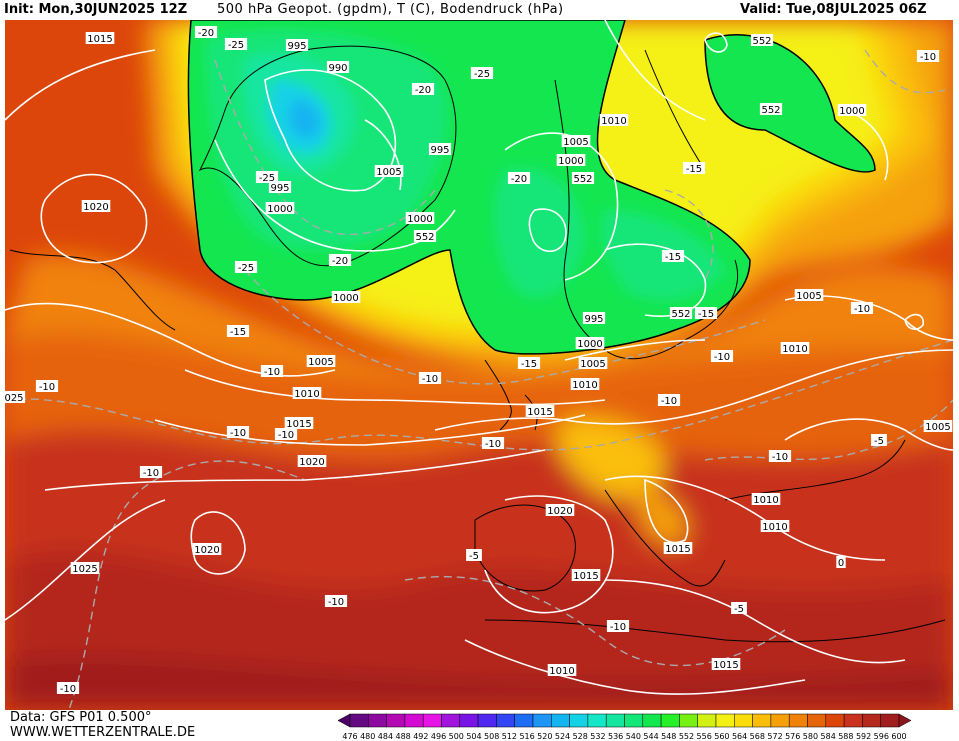  Describe the element at coordinates (344, 720) in the screenshot. I see `colorbar-min-arrow` at that location.